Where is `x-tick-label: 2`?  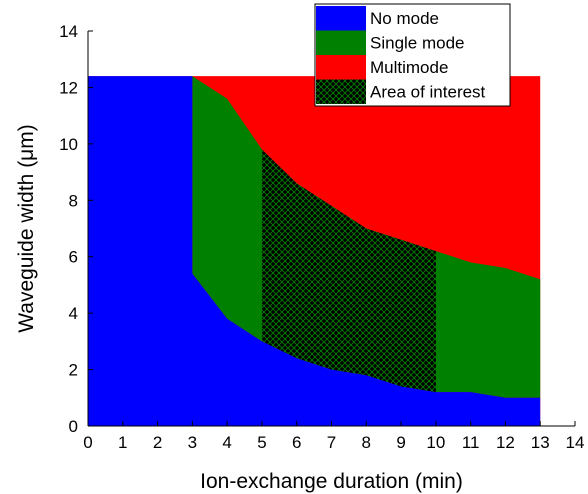 x-tick-label: 2 is located at coordinates (157, 442).